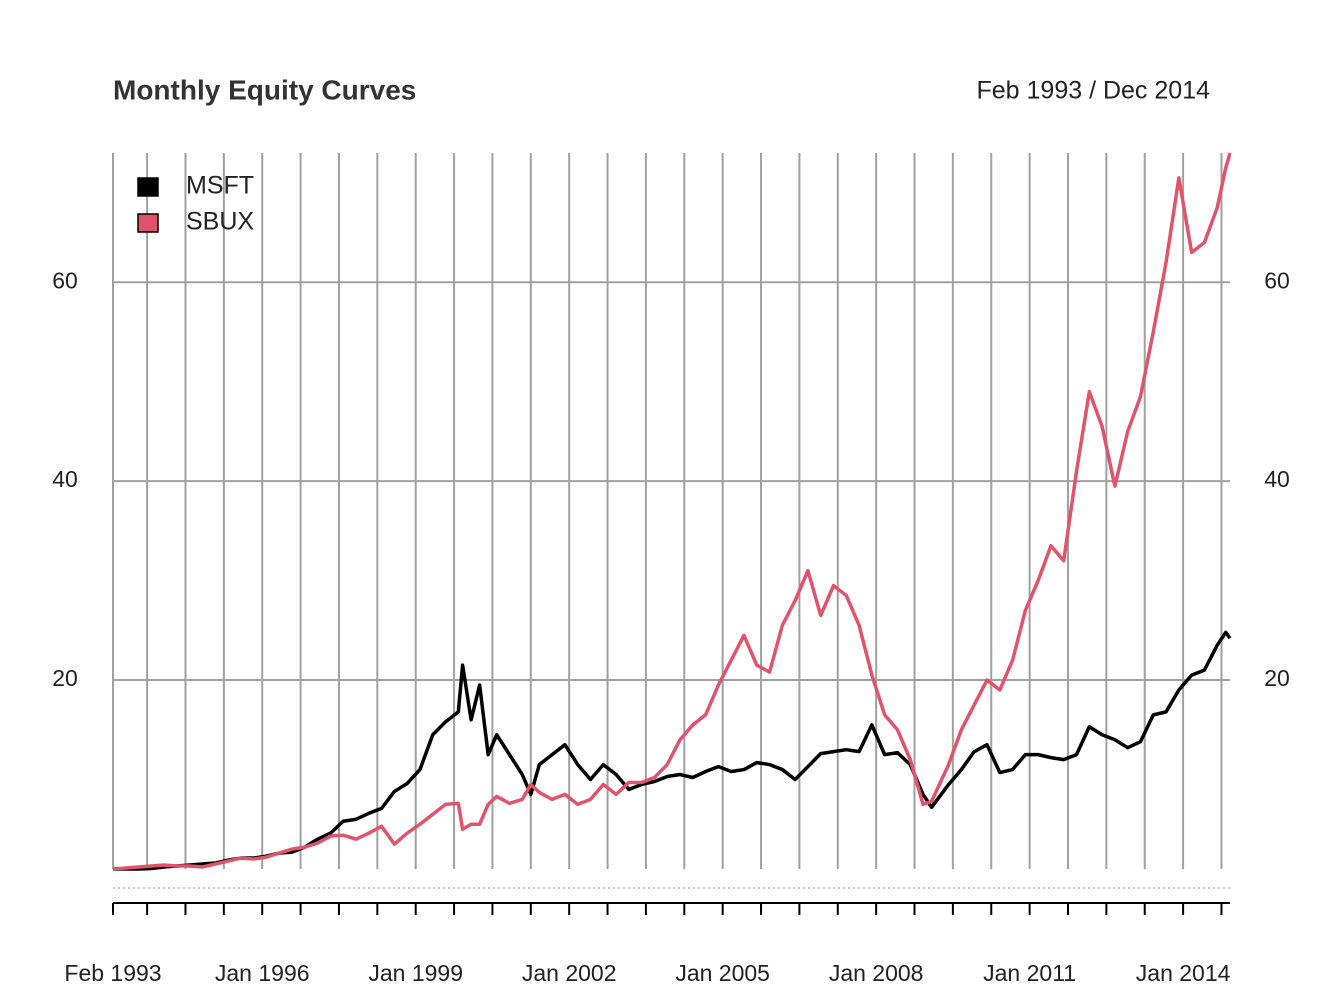  What do you see at coordinates (112, 973) in the screenshot?
I see `x-tick-label: Feb 1993` at bounding box center [112, 973].